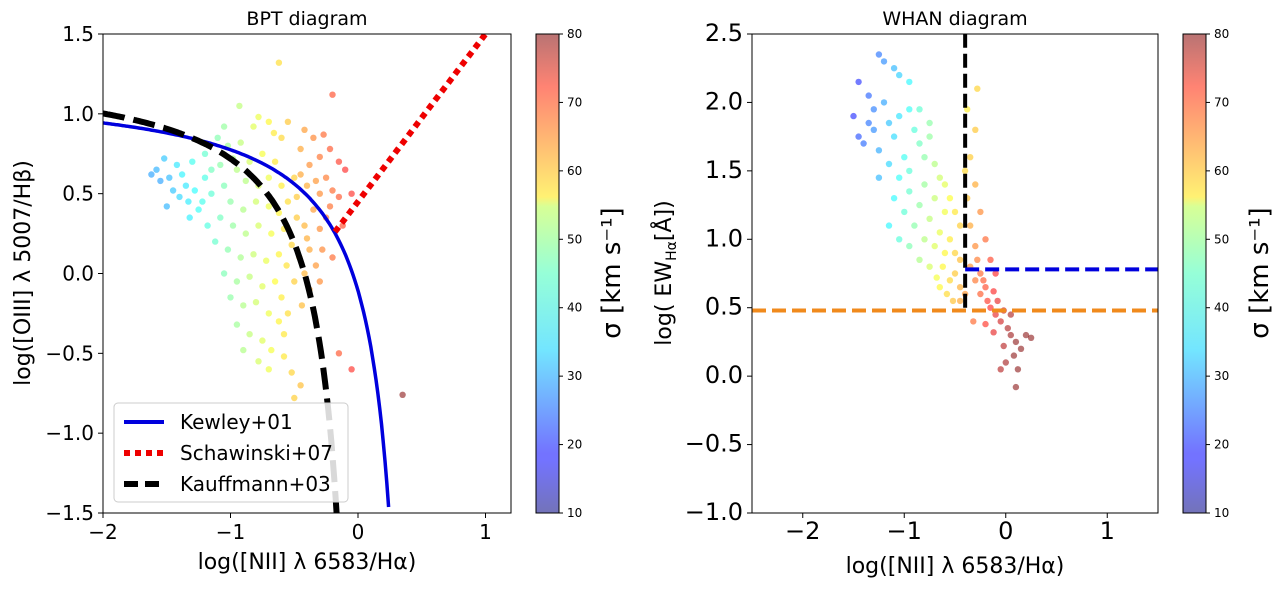 The image size is (1283, 590). What do you see at coordinates (570, 273) in the screenshot?
I see `bpt-colorbar-ticks: 10 20 30 40 50 60 70 80` at bounding box center [570, 273].